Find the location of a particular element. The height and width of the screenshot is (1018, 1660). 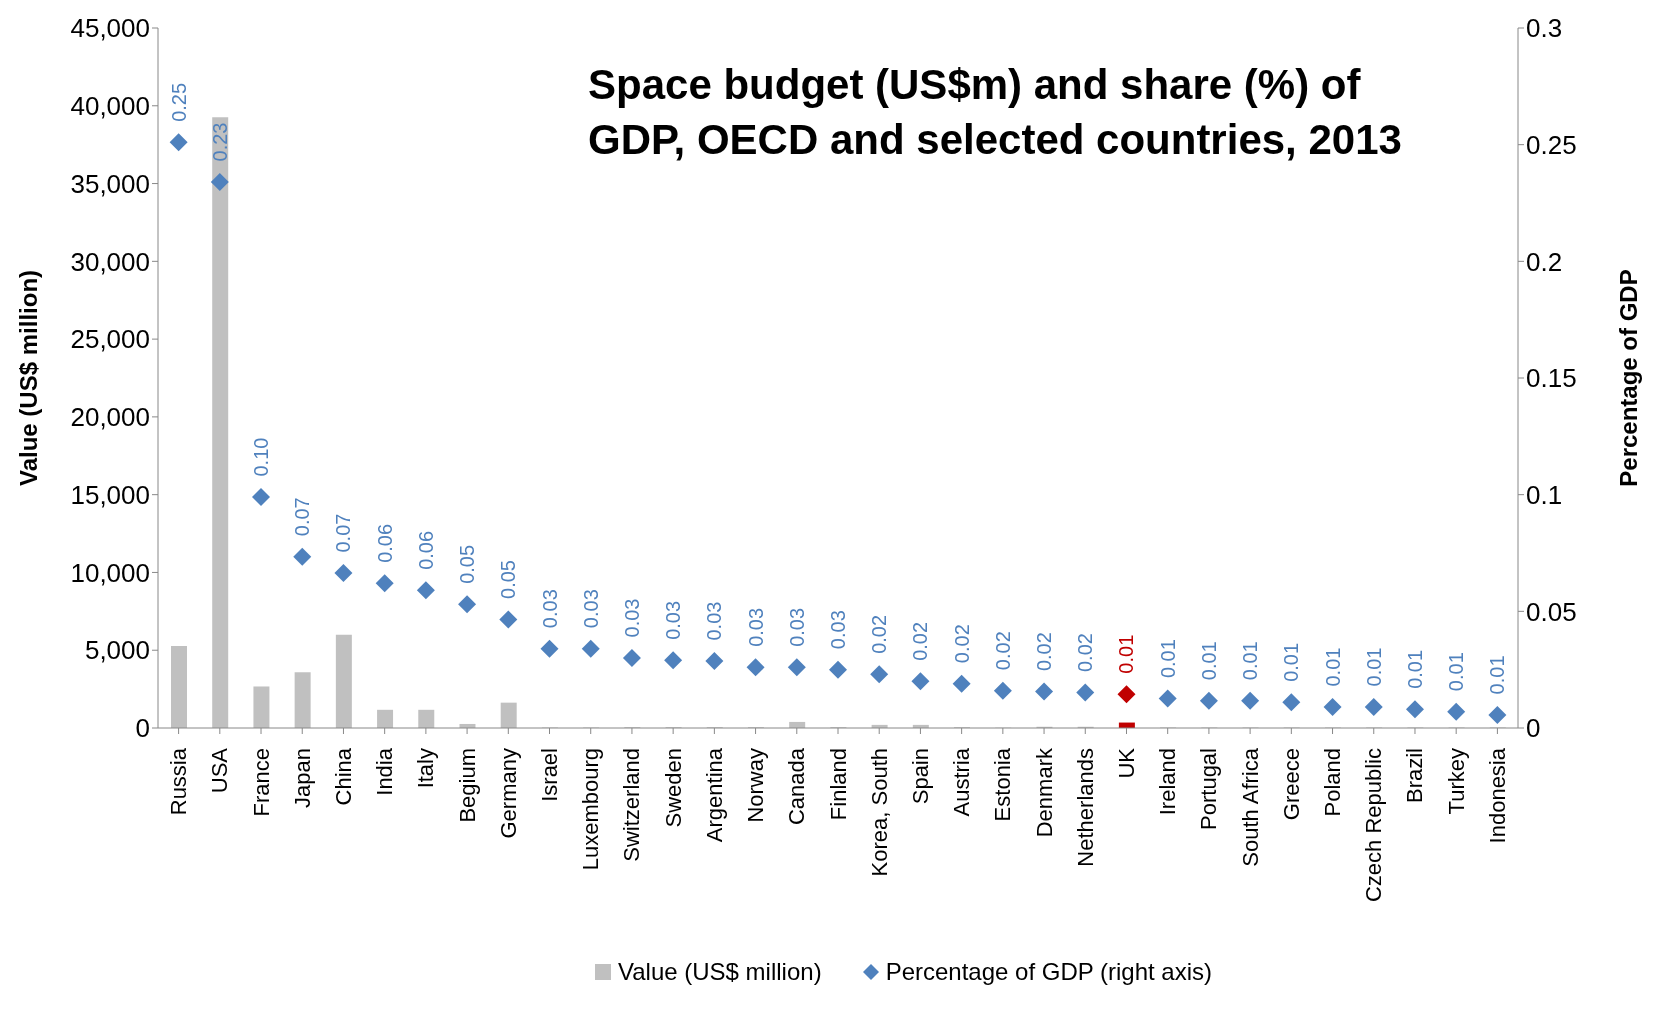

y-tick-label: 15,000 is located at coordinates (110, 494).